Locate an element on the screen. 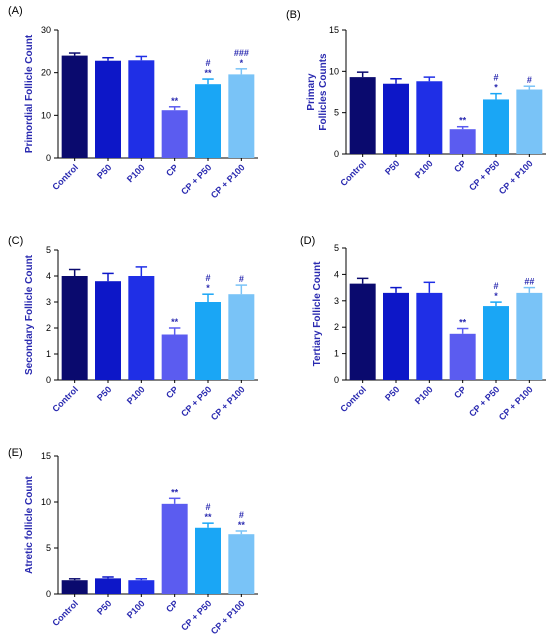  panel-2-annotation-5: # is located at coordinates (529, 80).